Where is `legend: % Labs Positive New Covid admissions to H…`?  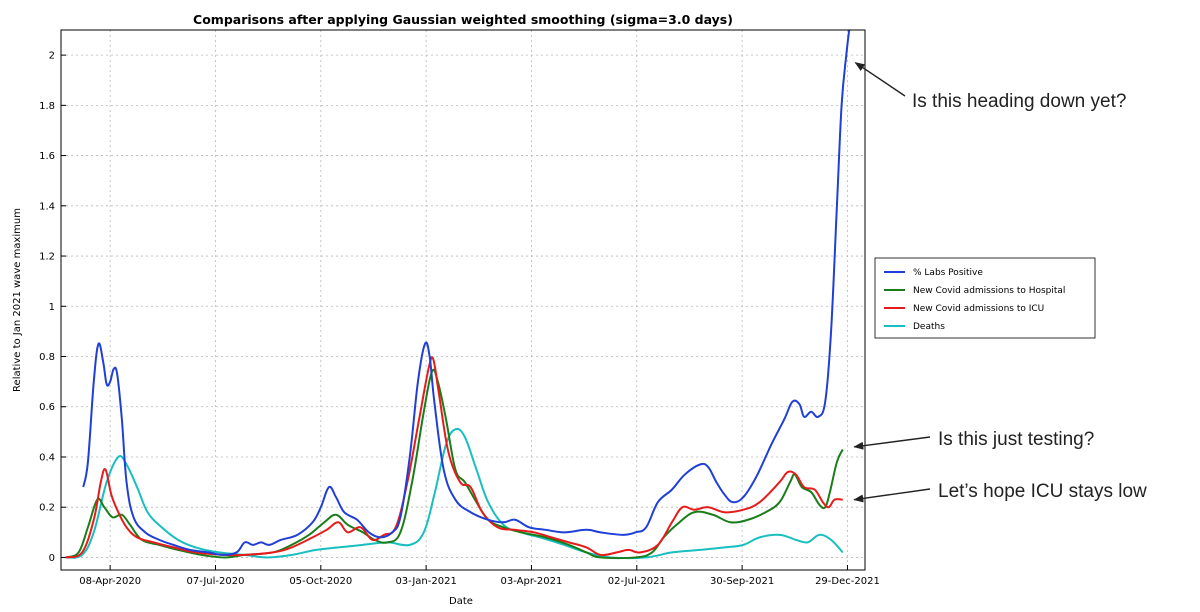 legend: % Labs Positive New Covid admissions to H… is located at coordinates (985, 298).